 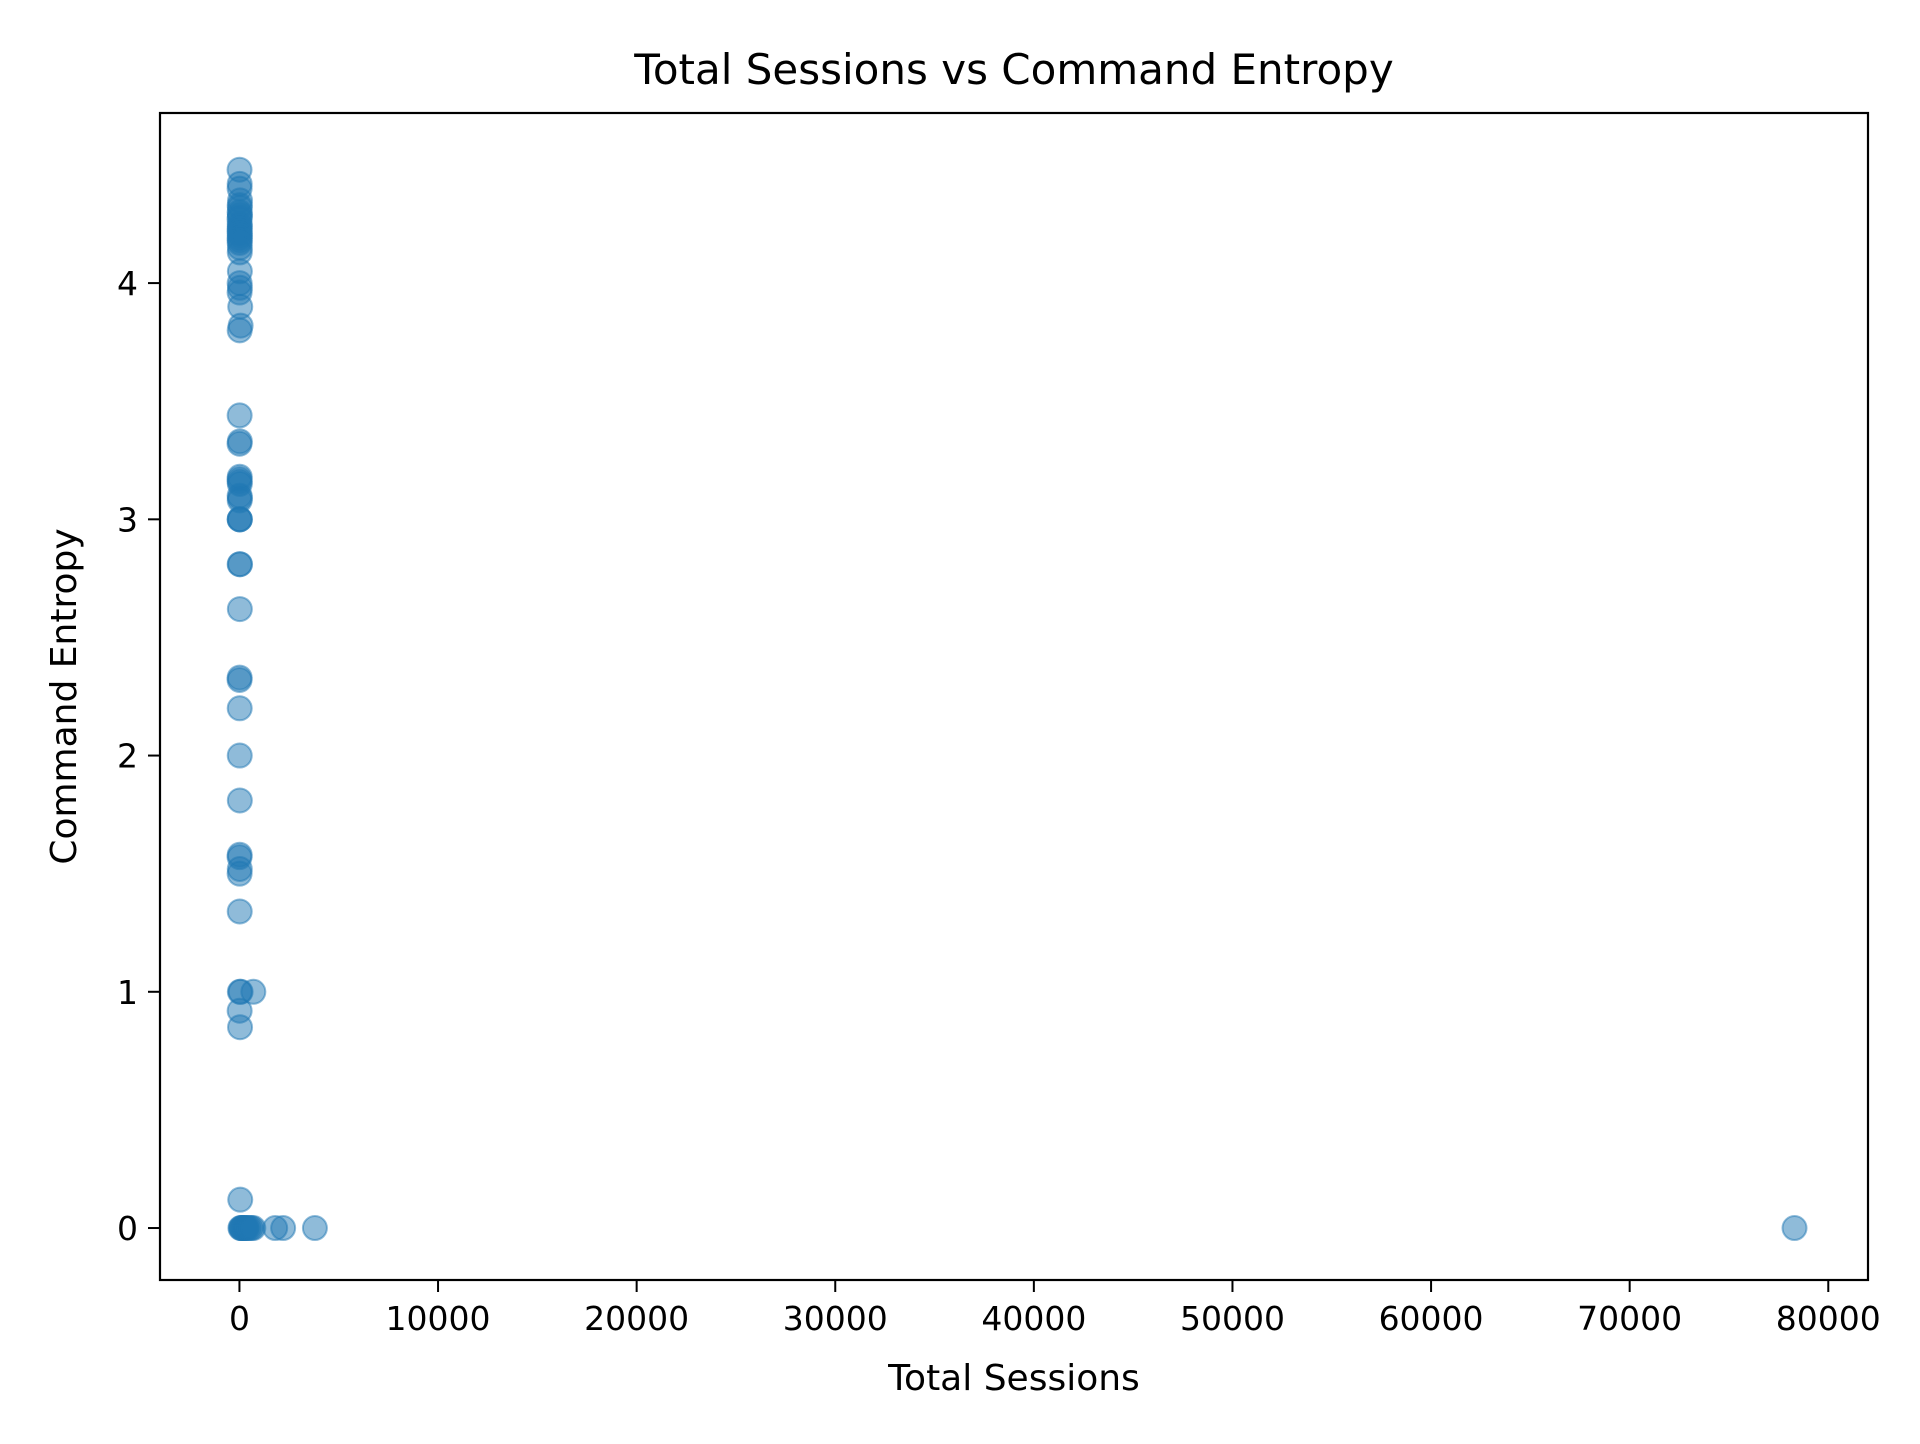 I want to click on x-tick-label: 20000, so click(x=636, y=1318).